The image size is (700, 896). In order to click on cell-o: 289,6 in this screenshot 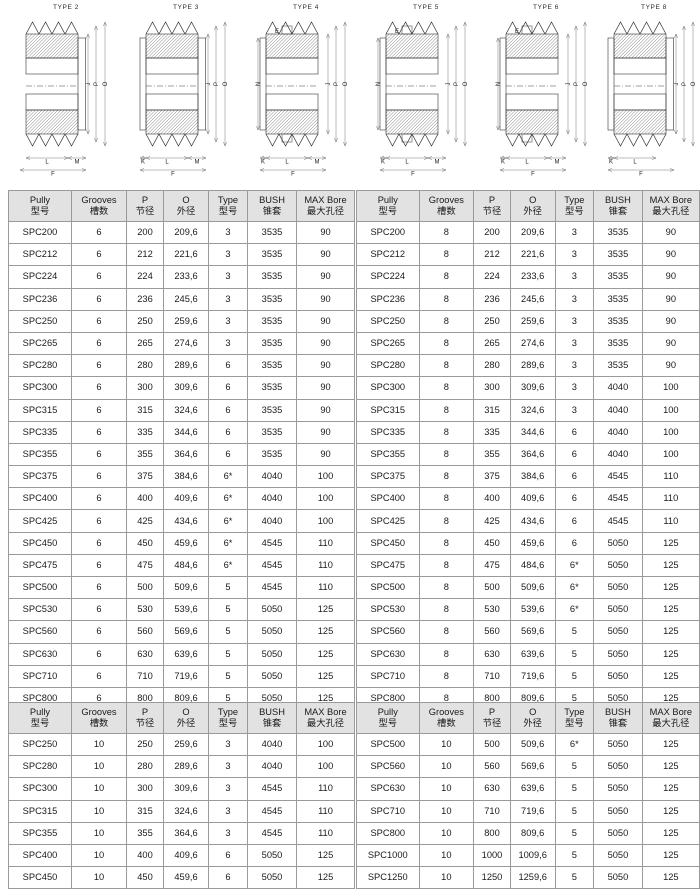, I will do `click(532, 366)`.